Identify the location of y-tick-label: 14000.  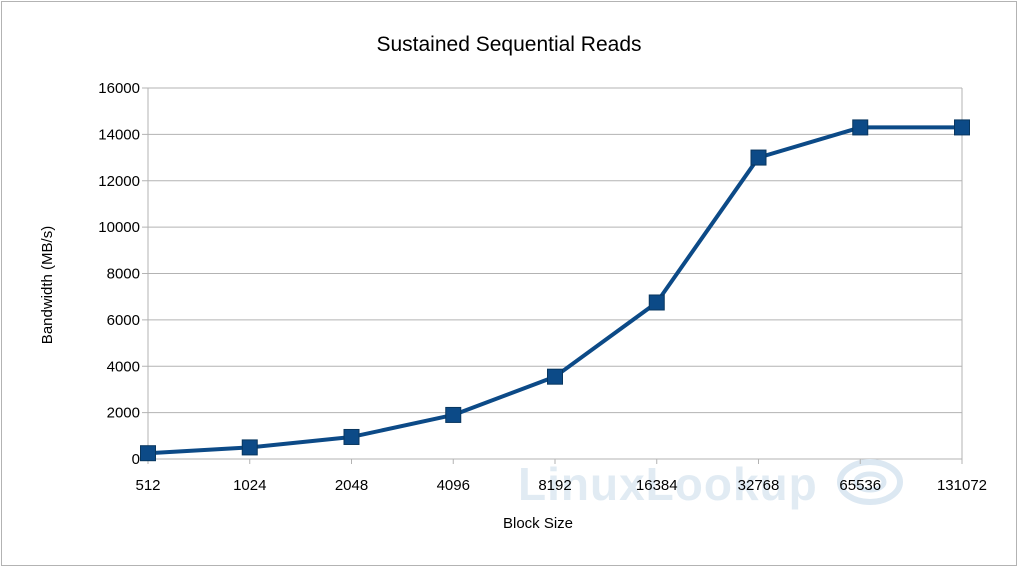
(119, 134).